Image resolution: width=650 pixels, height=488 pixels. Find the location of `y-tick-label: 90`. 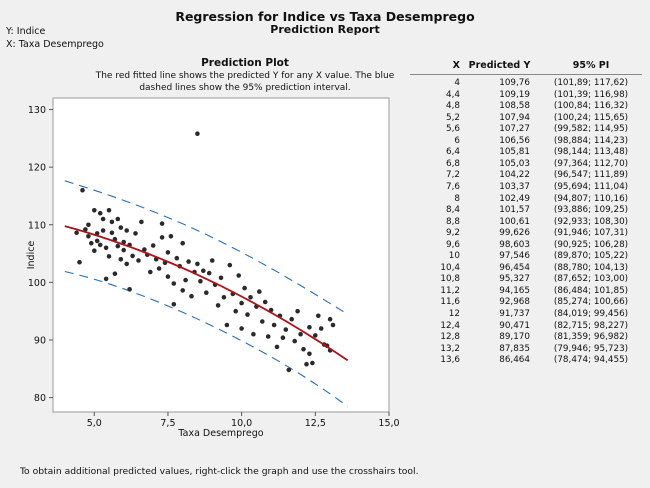

y-tick-label: 90 is located at coordinates (40, 340).